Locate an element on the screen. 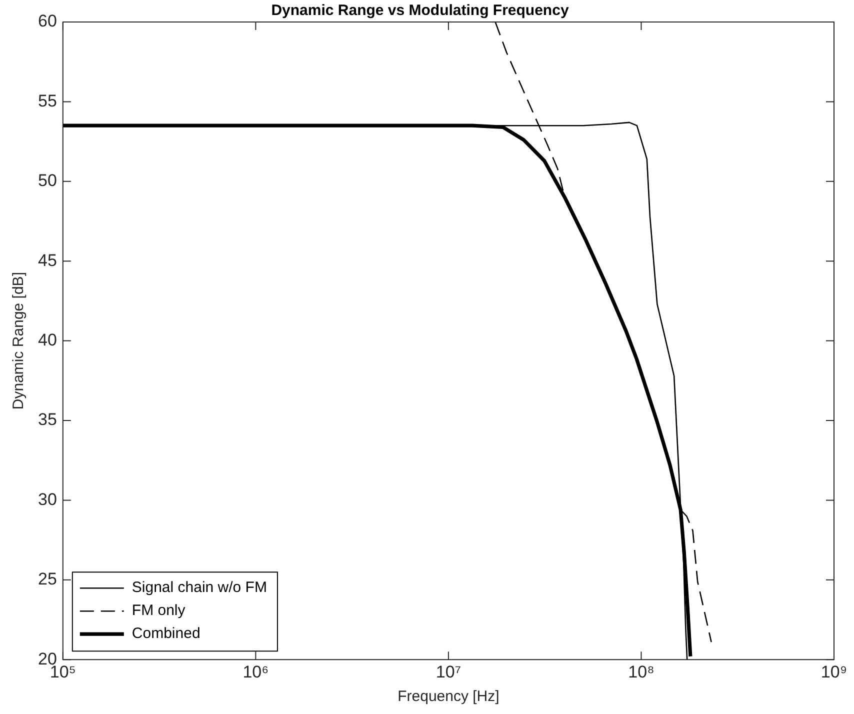 The width and height of the screenshot is (854, 714). x-tick-label: 10⁷ is located at coordinates (448, 672).